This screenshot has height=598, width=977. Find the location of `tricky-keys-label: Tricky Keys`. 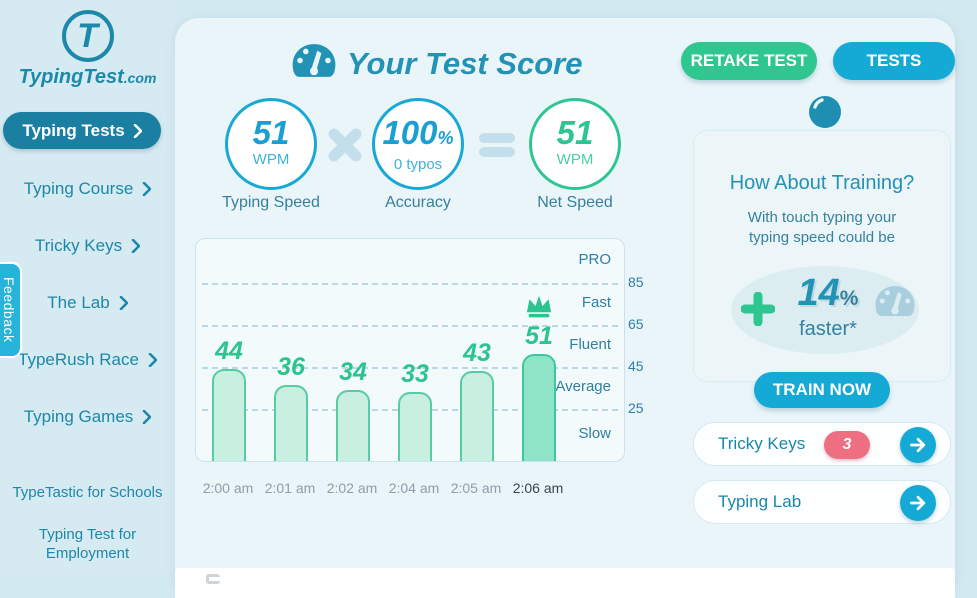

tricky-keys-label: Tricky Keys is located at coordinates (762, 443).